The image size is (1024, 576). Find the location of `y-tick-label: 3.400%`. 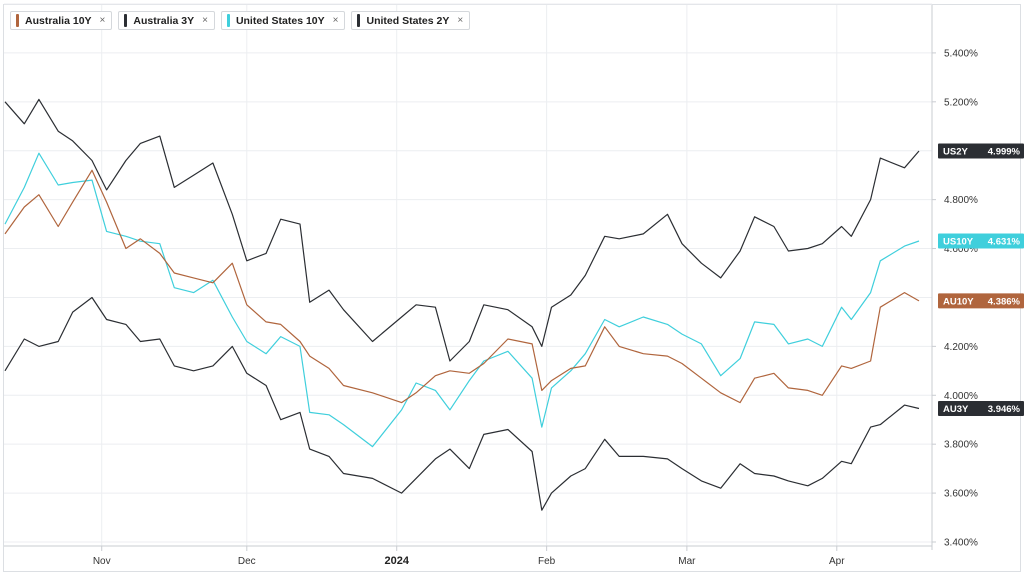

y-tick-label: 3.400% is located at coordinates (961, 543).